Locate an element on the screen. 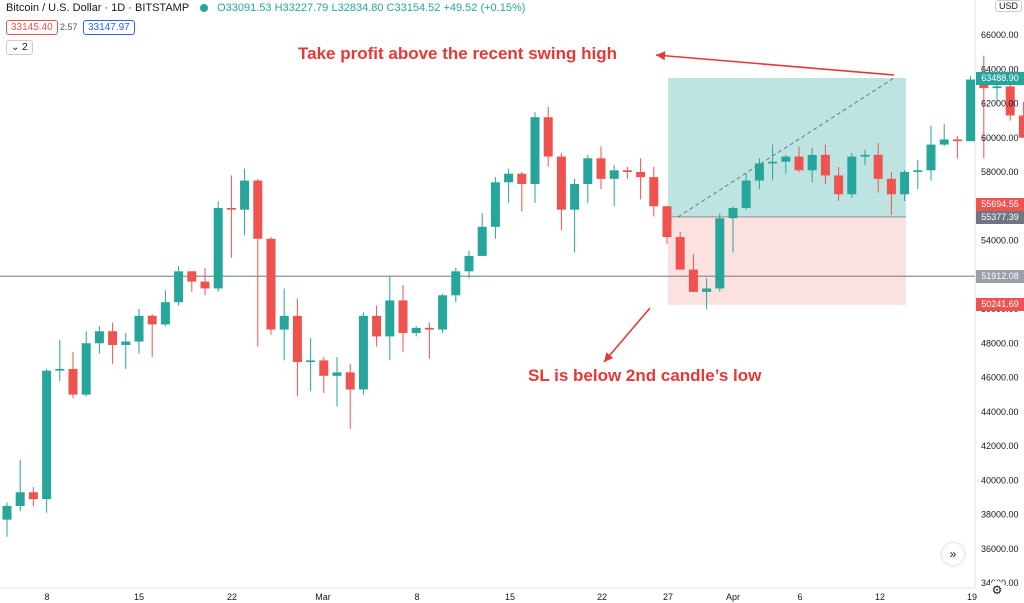 The width and height of the screenshot is (1024, 603). y-tick-label: 64000.00 is located at coordinates (1000, 69).